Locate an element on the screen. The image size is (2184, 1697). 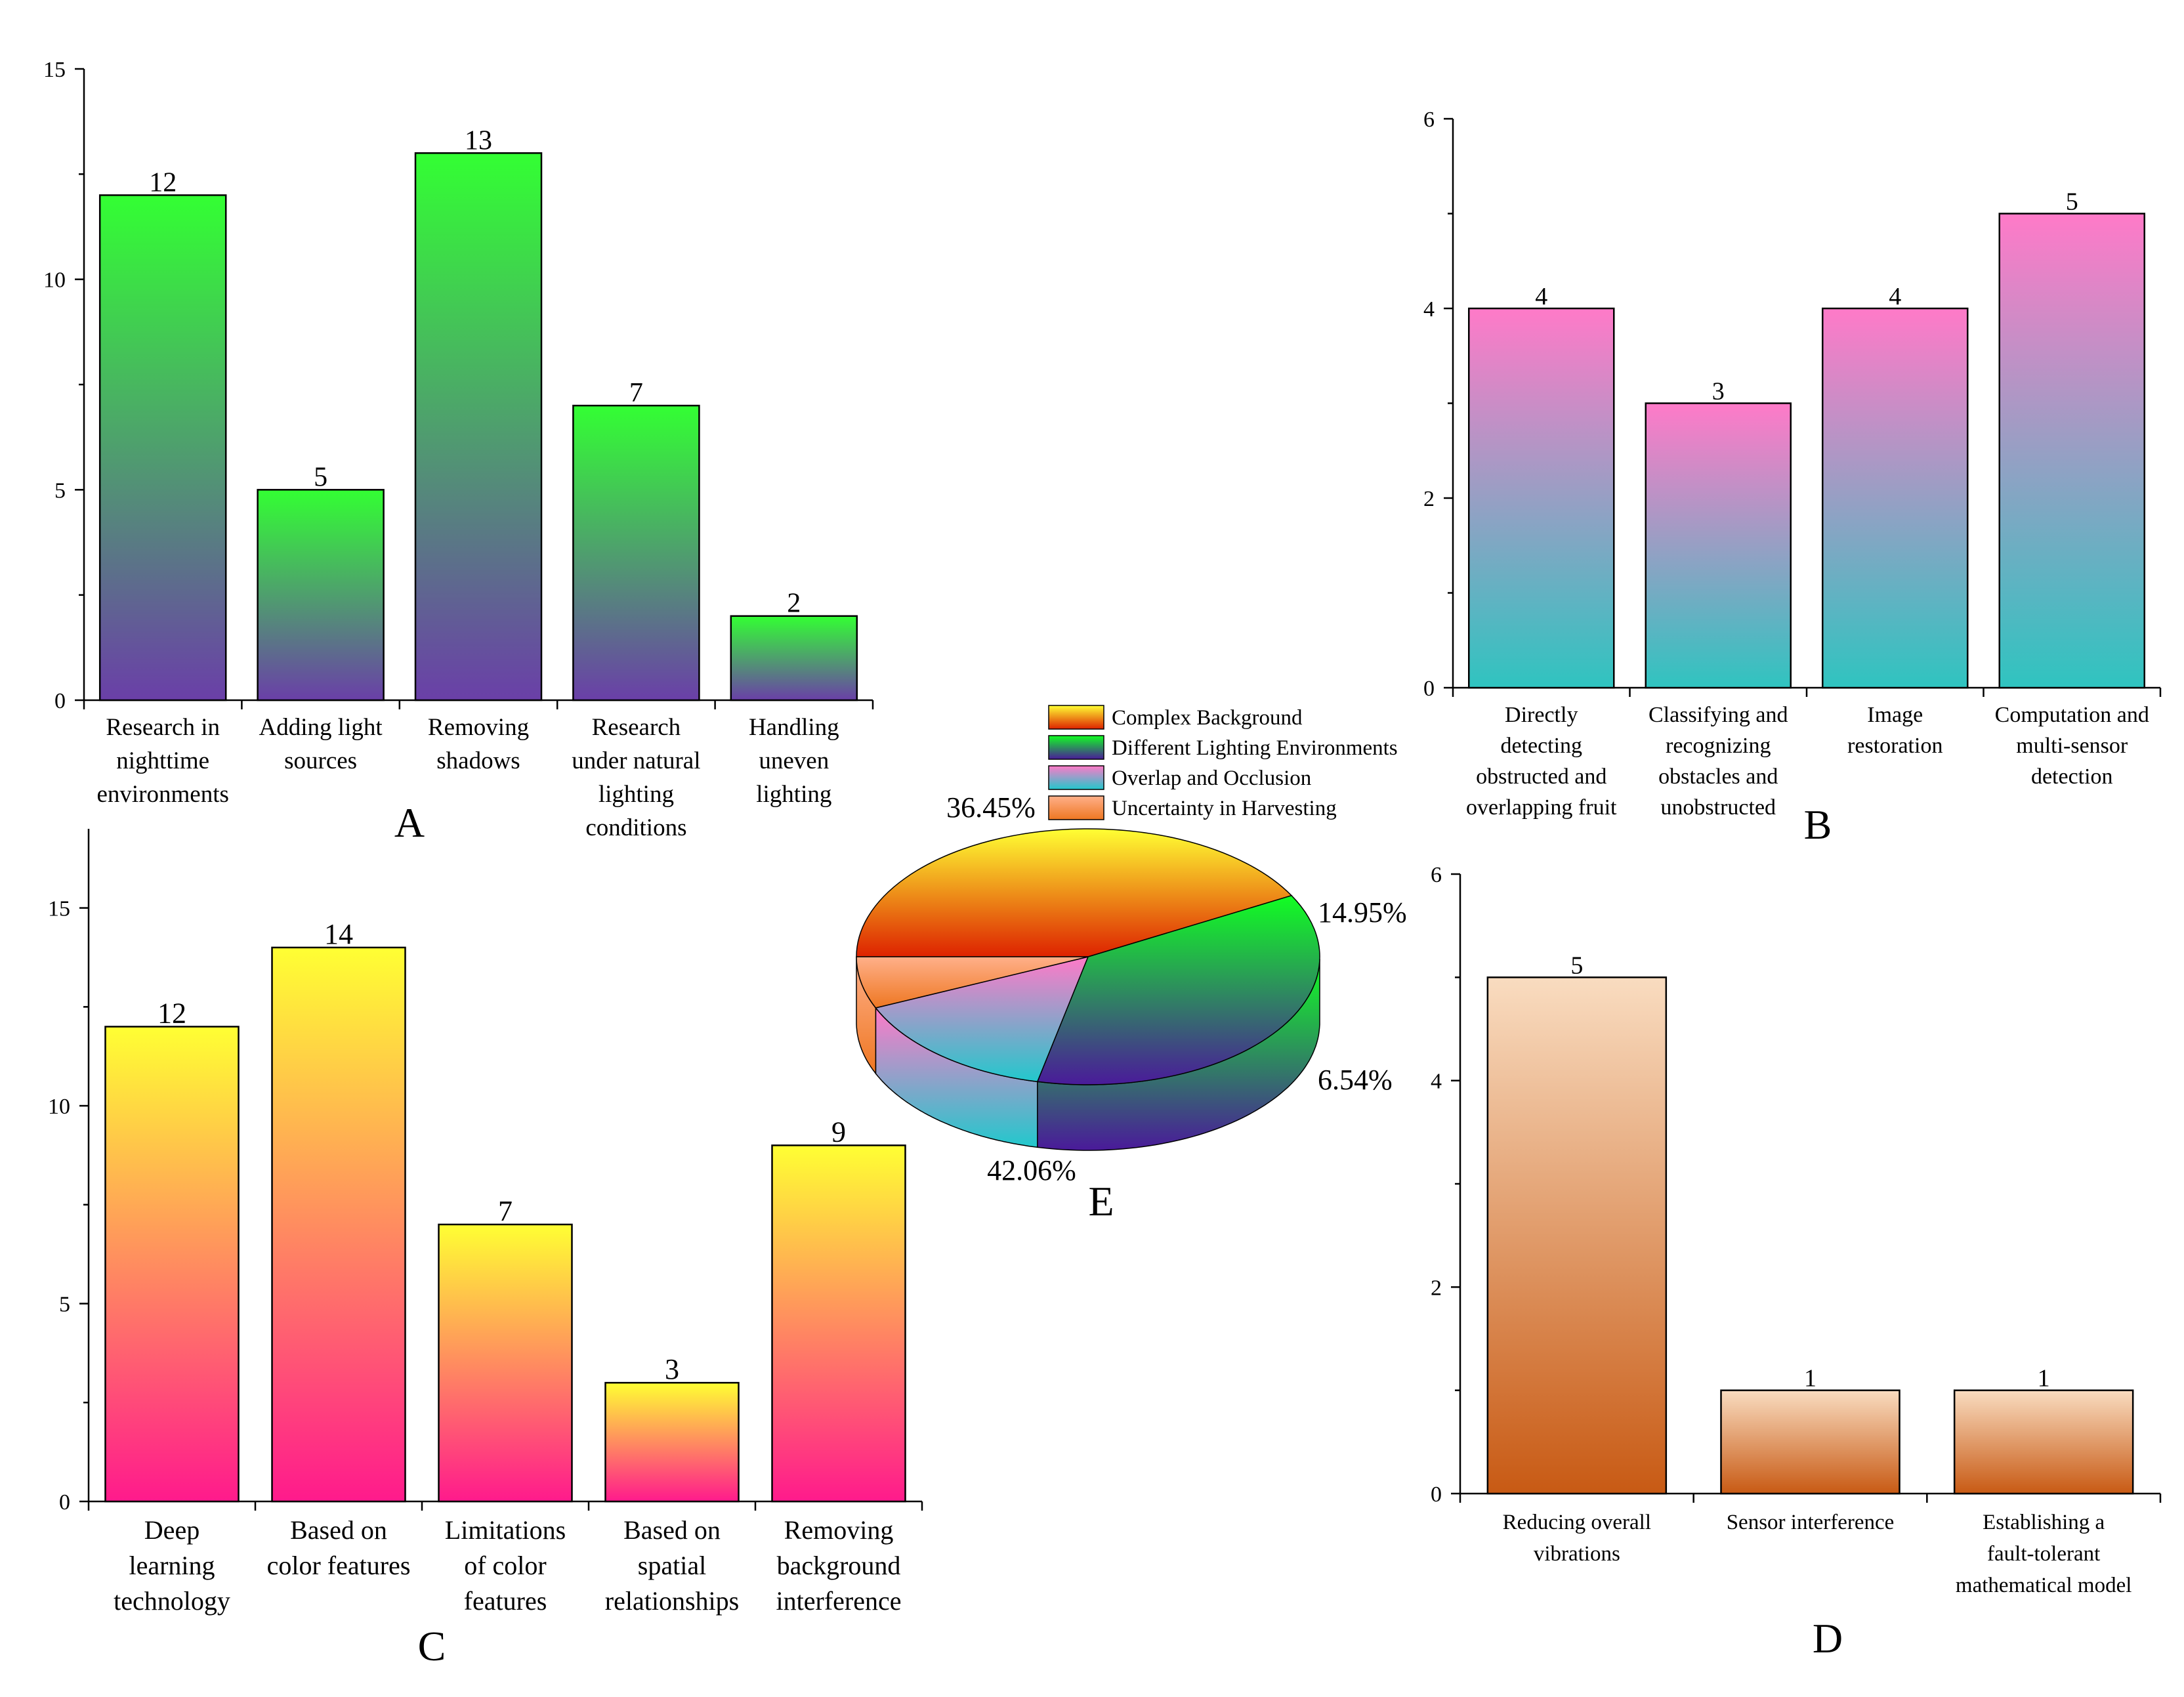
pie-percent-label: 6.54% is located at coordinates (1355, 1080).